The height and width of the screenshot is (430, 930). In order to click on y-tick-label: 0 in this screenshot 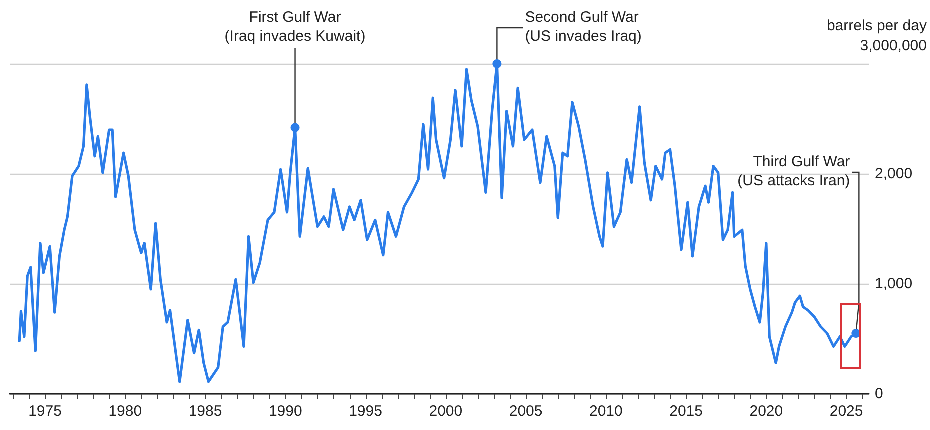, I will do `click(879, 394)`.